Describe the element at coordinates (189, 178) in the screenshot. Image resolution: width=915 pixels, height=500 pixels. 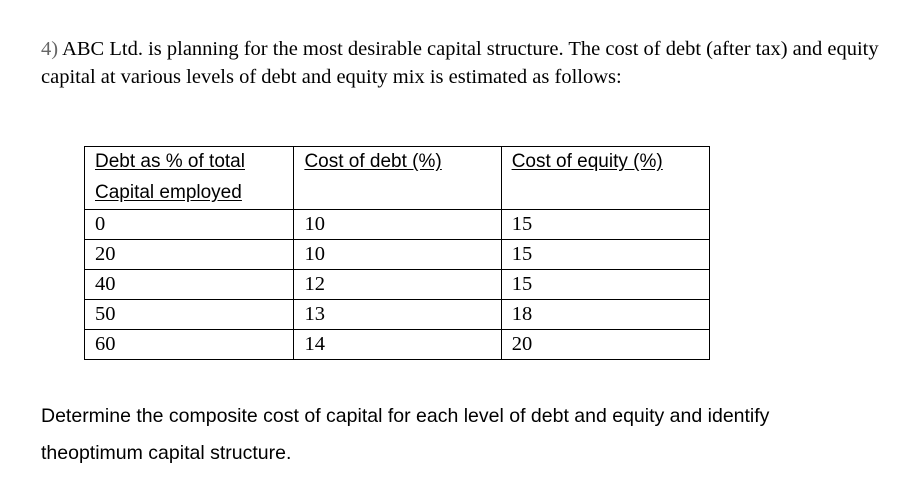
I see `header-debt-percent: Debt as % of total Capital employed` at that location.